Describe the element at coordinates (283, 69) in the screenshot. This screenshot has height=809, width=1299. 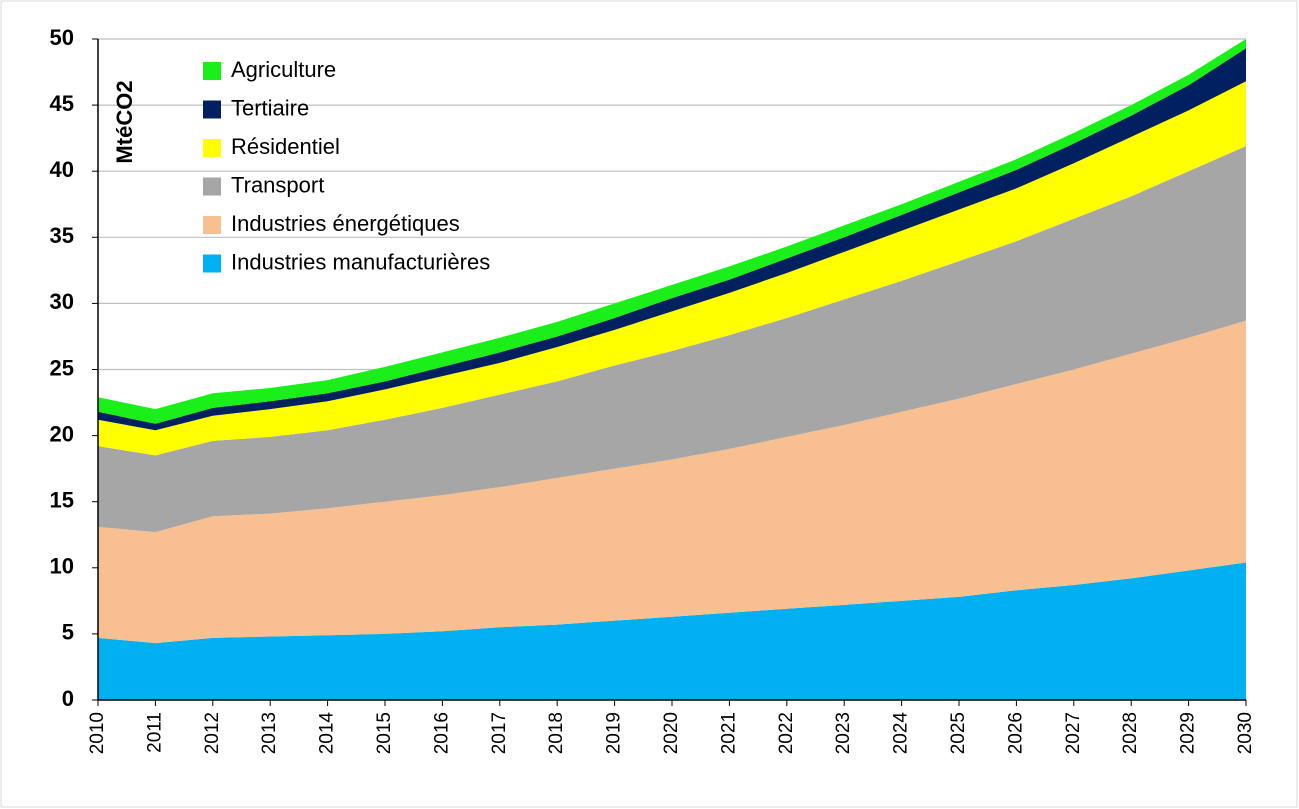
I see `legend-label: Agriculture` at that location.